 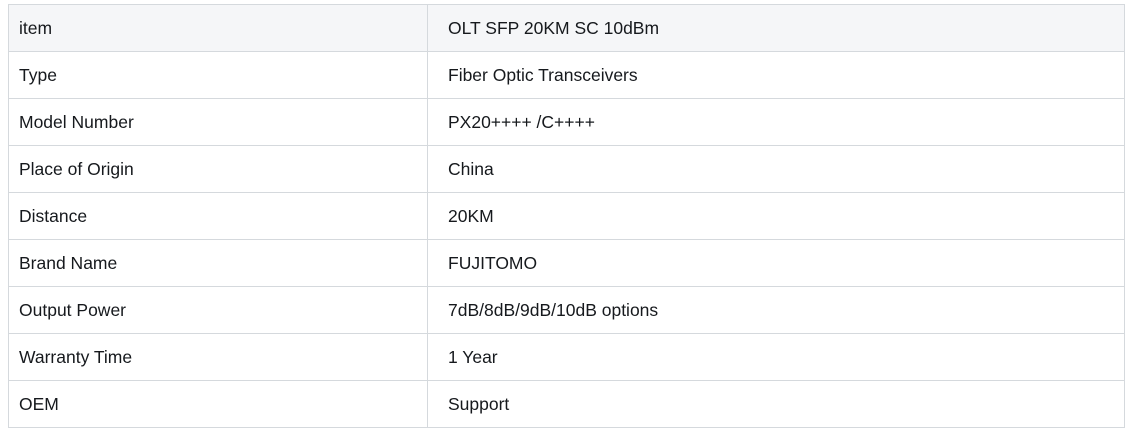 I want to click on spec-value-cell: 1 Year, so click(x=776, y=357).